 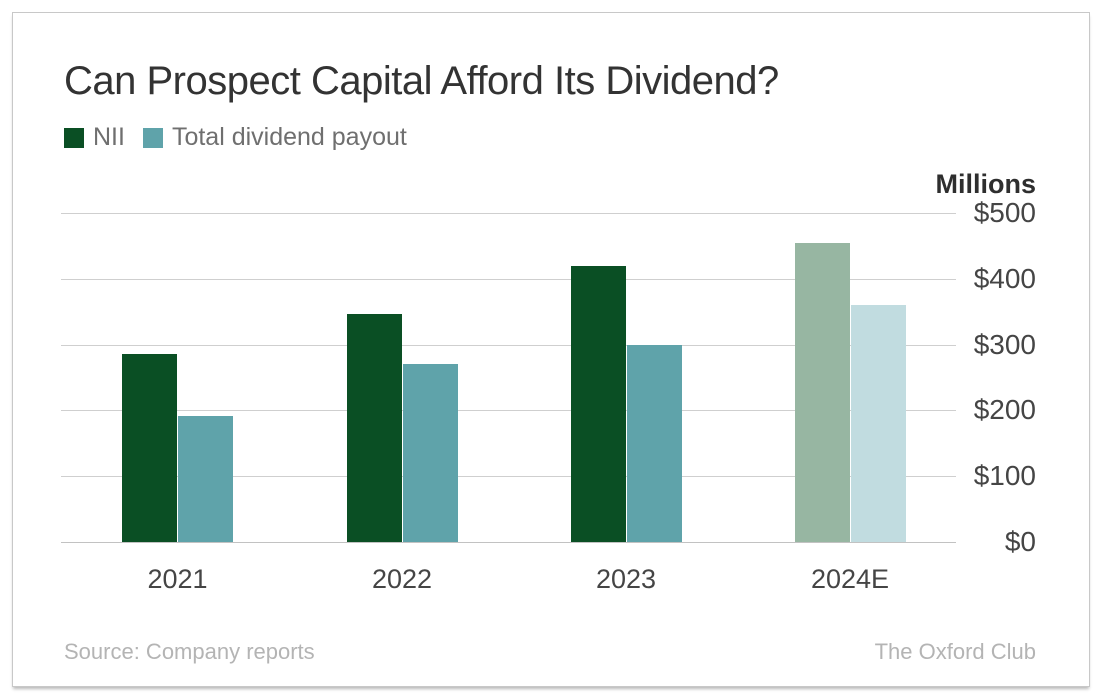 I want to click on x-axis-label-2024e: 2024E, so click(x=850, y=579).